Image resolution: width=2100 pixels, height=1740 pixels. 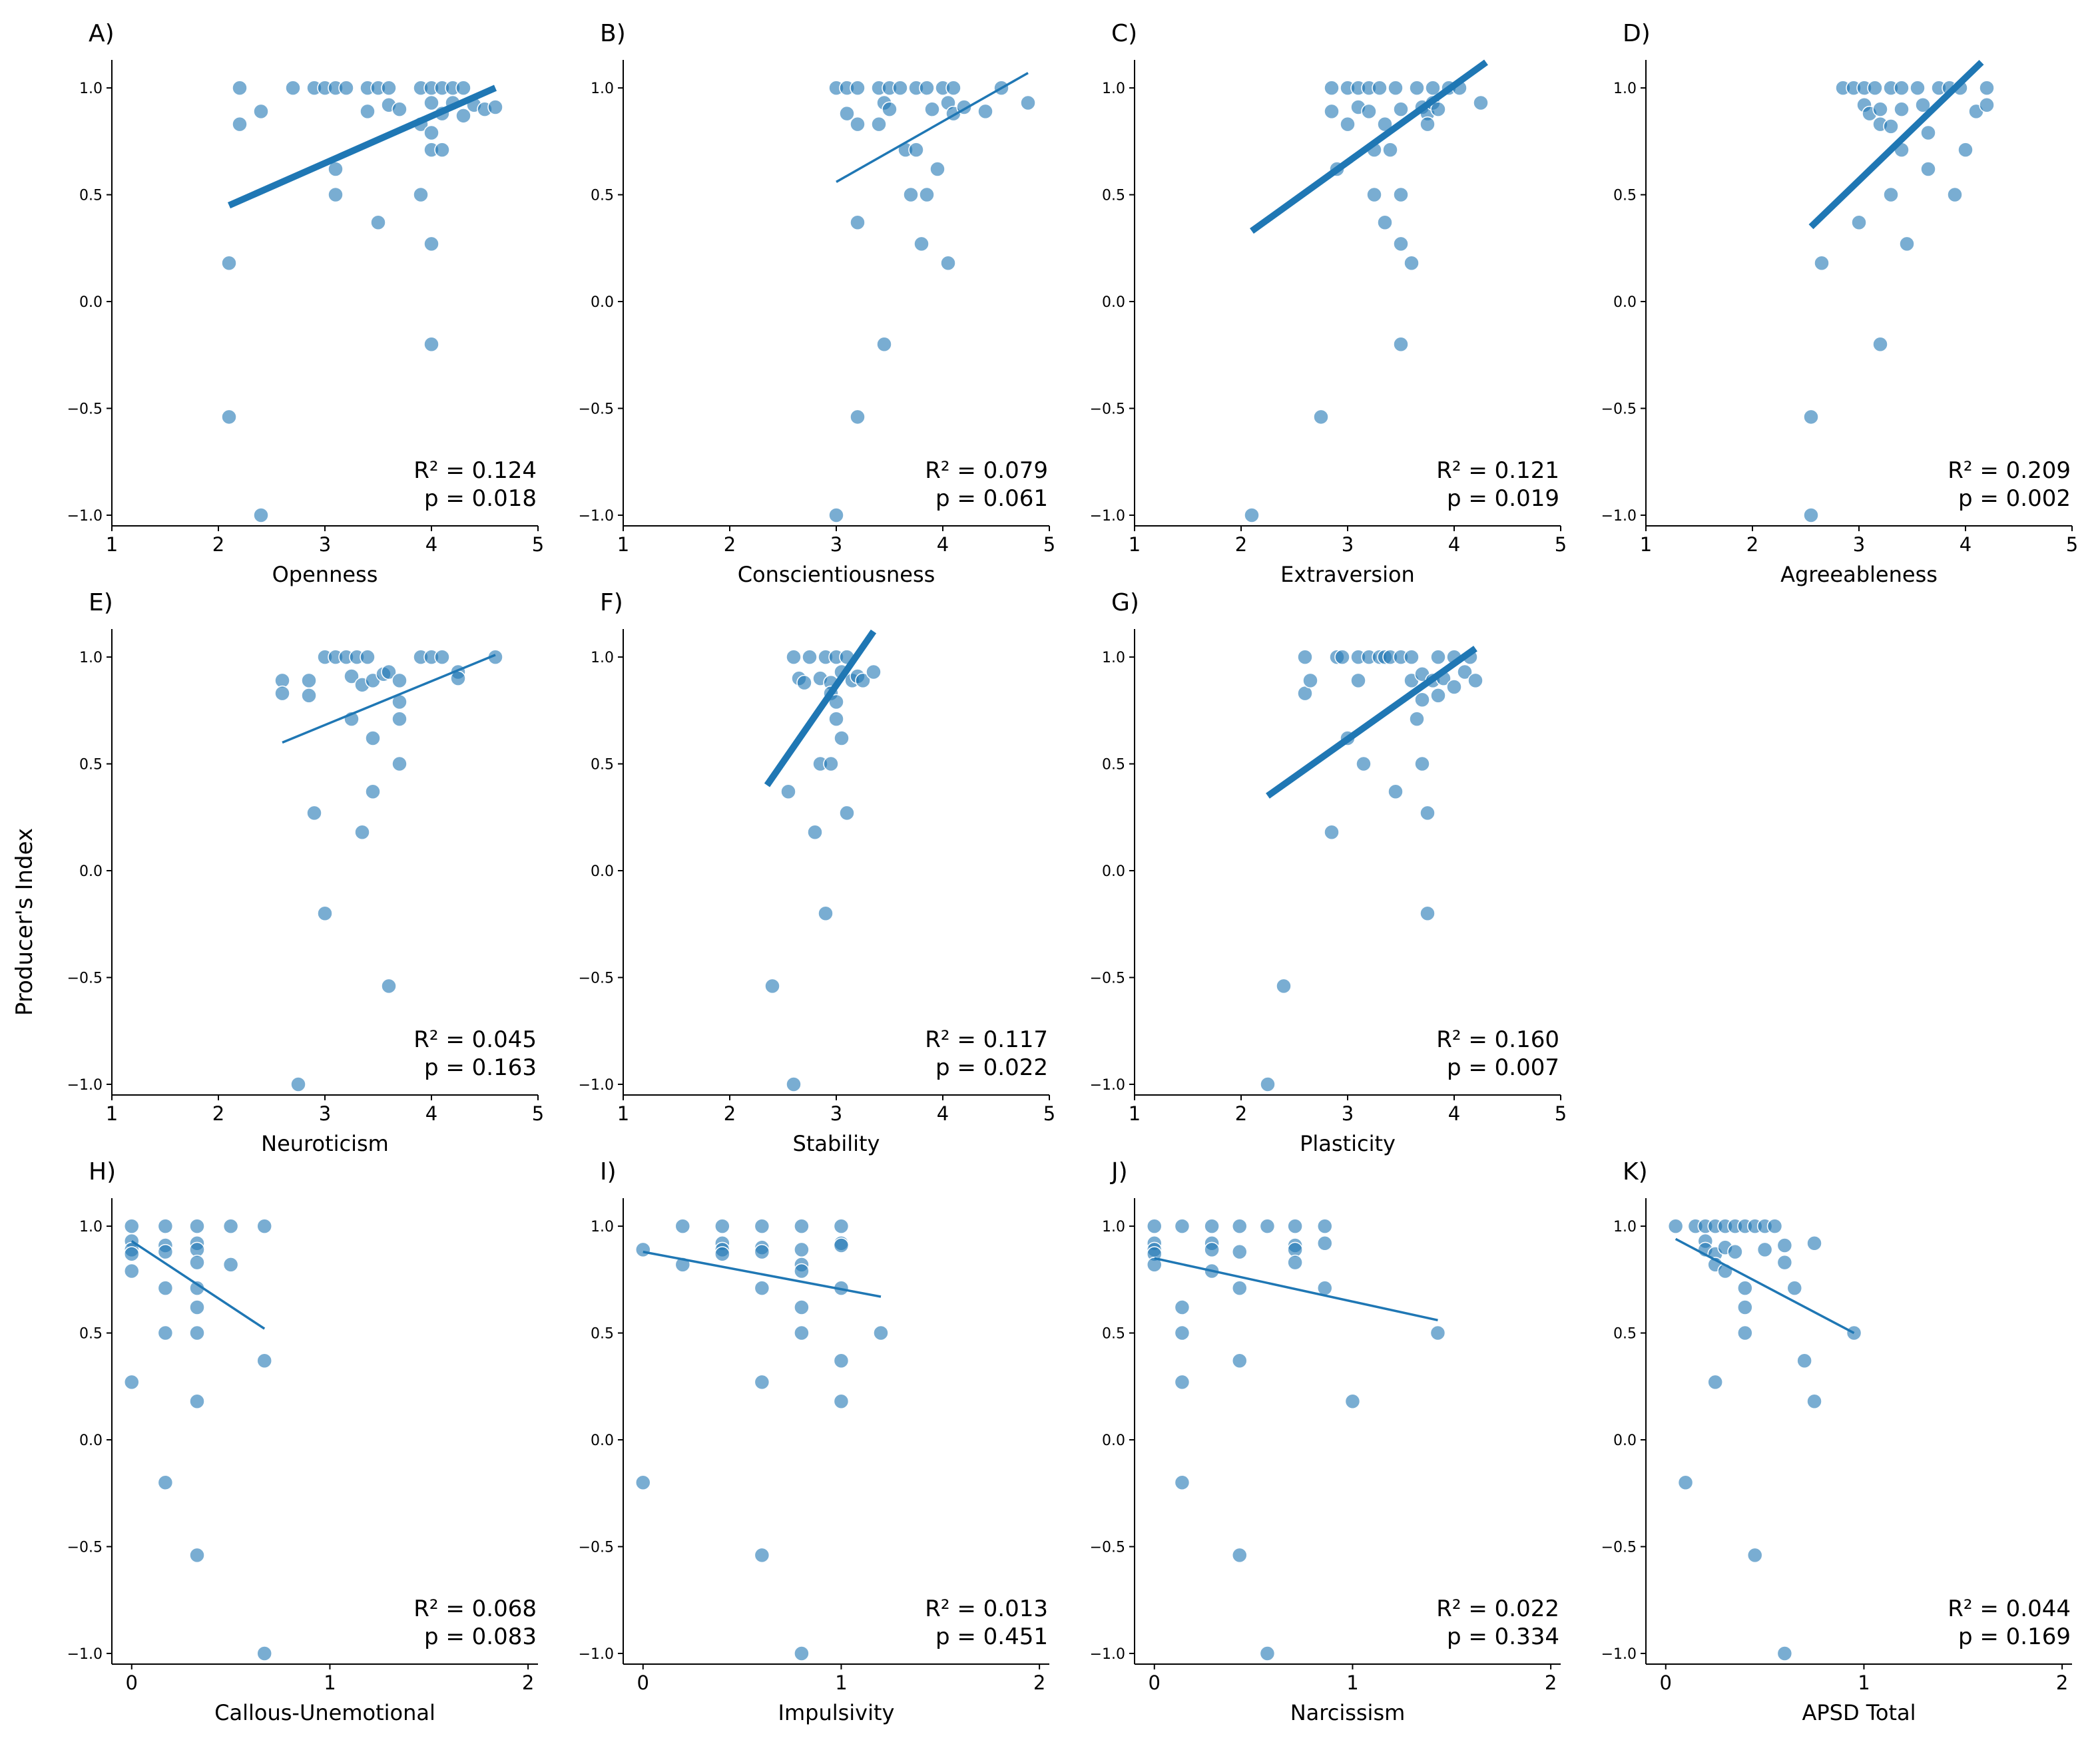 I want to click on panel-label: C), so click(x=1124, y=33).